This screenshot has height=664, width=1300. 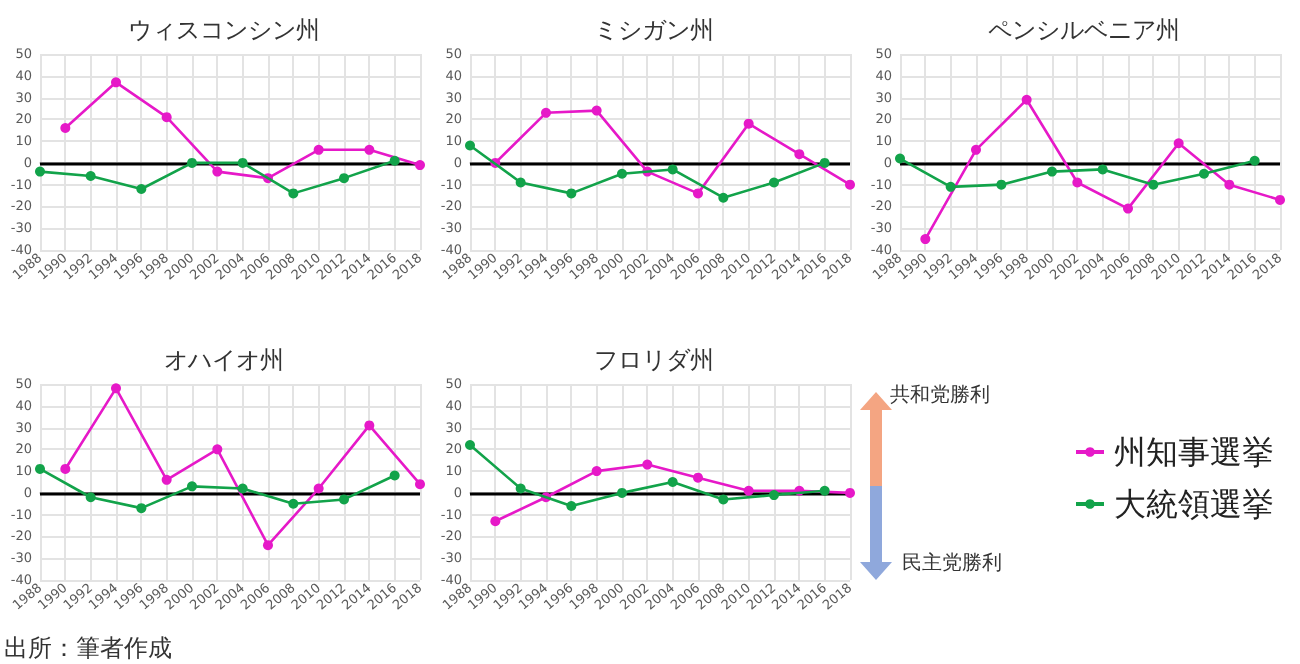 I want to click on chart-title: フロリダ州, so click(x=654, y=360).